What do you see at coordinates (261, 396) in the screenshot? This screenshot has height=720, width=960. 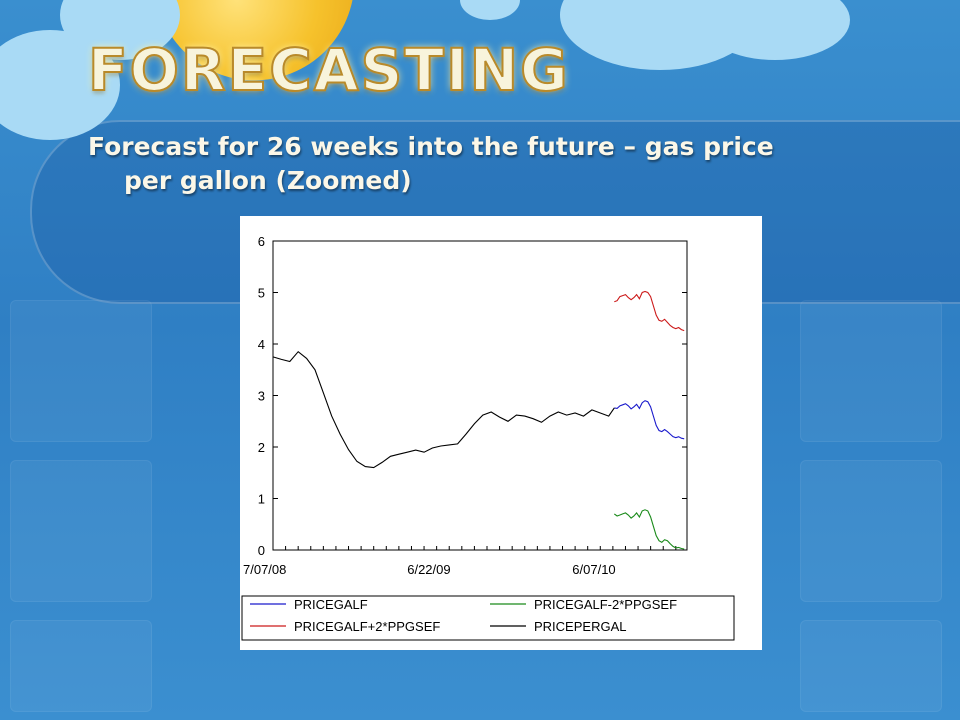 I see `y-tick-label: 3` at bounding box center [261, 396].